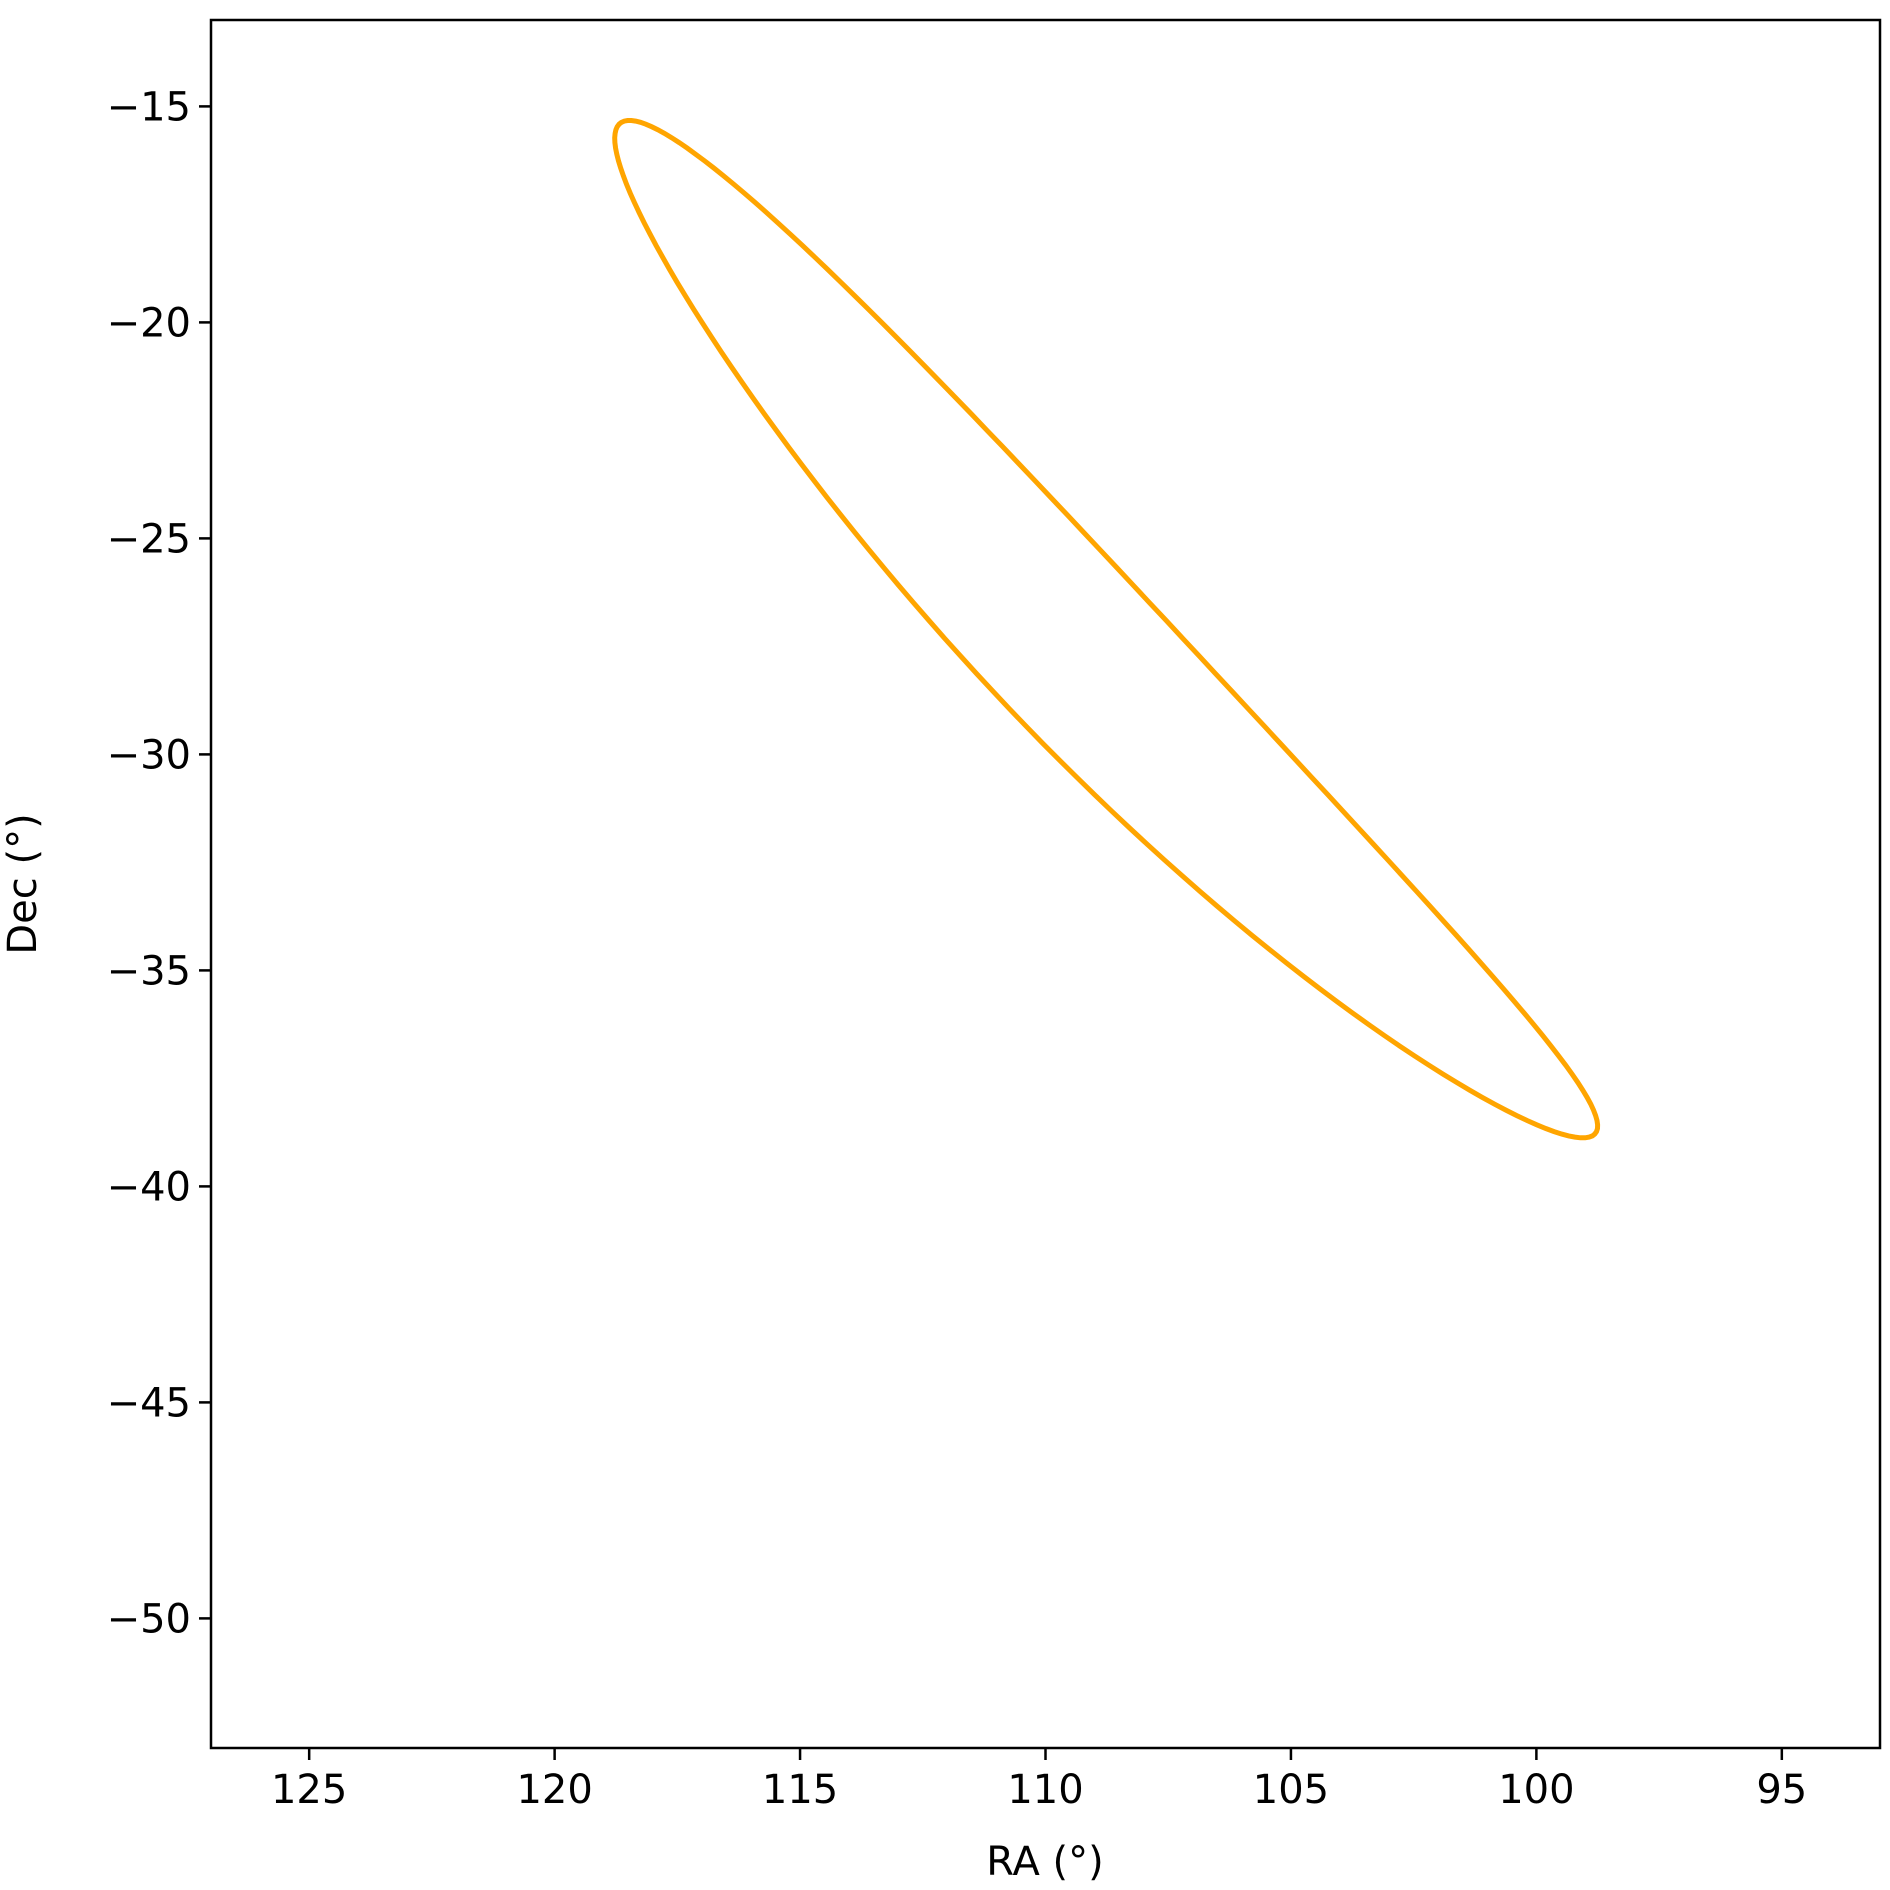  What do you see at coordinates (149, 1187) in the screenshot?
I see `y-tick-label: −40` at bounding box center [149, 1187].